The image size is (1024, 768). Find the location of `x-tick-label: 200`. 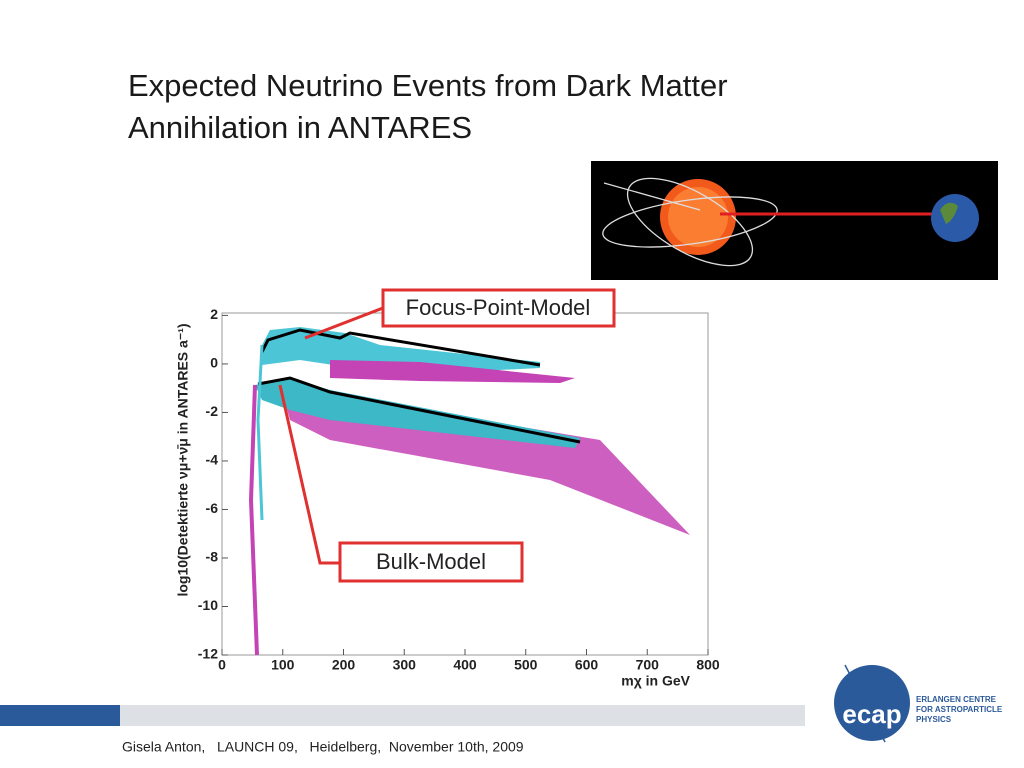

x-tick-label: 200 is located at coordinates (344, 665).